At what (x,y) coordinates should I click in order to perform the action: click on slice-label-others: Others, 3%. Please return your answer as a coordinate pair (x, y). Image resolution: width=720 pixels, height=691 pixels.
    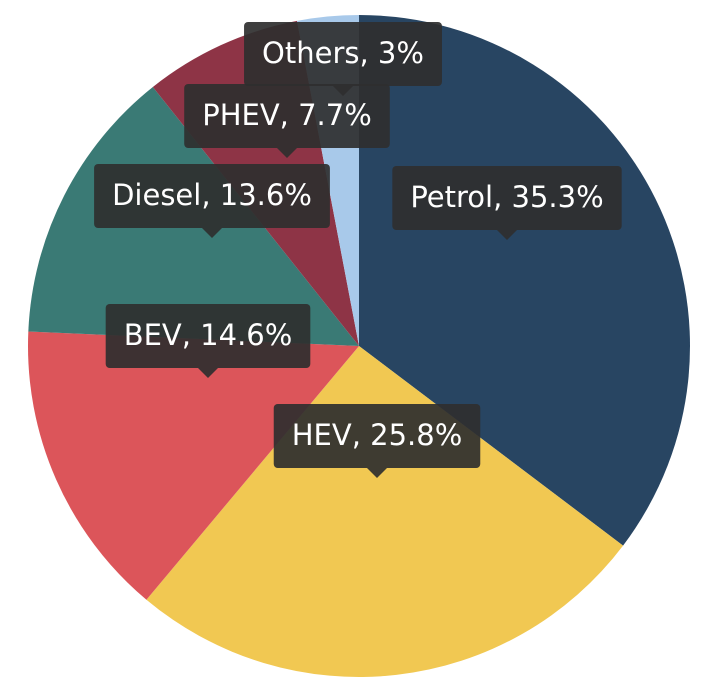
    Looking at the image, I should click on (343, 59).